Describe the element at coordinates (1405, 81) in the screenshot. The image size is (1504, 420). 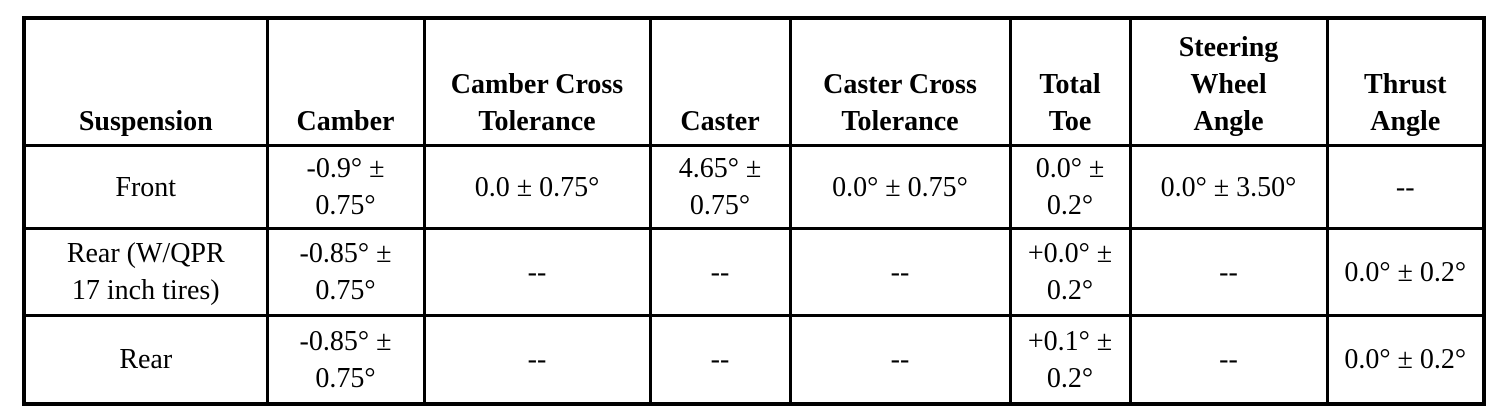
I see `header-cell: Thrust Angle` at that location.